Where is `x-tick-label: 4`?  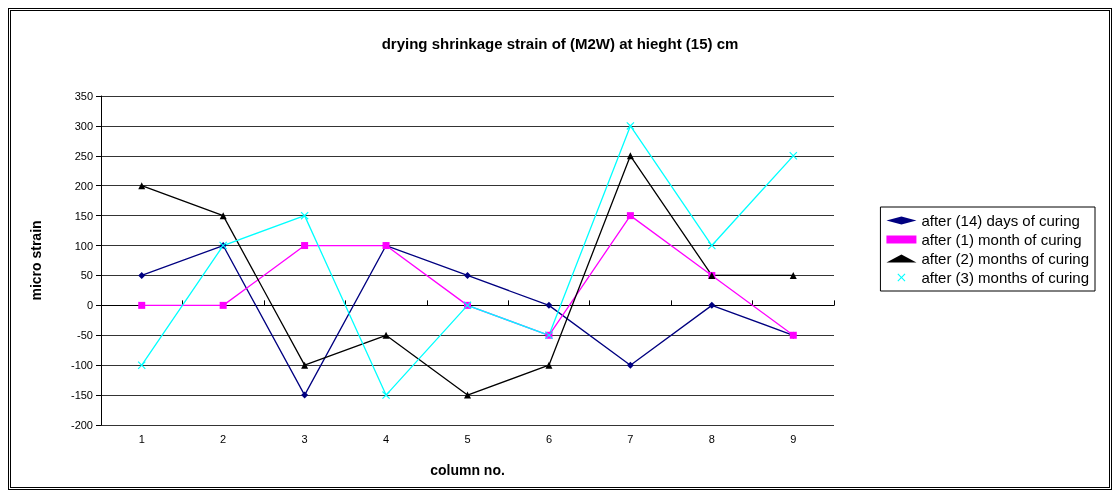
x-tick-label: 4 is located at coordinates (386, 438).